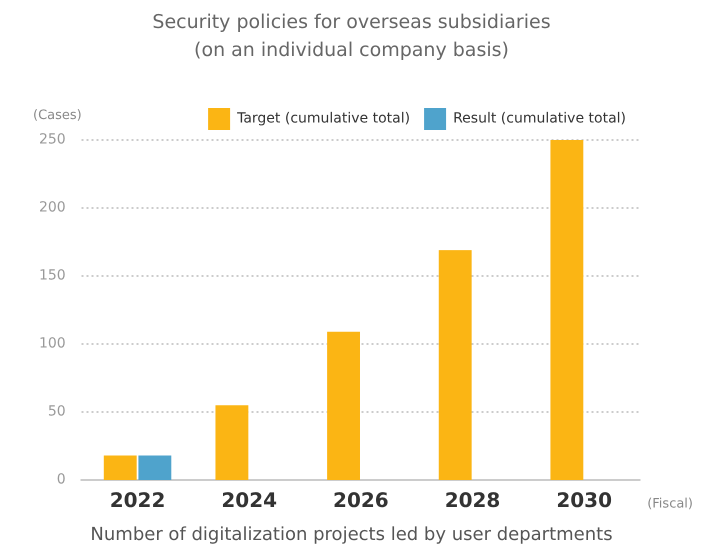 The width and height of the screenshot is (703, 550). I want to click on x-tick-label: 2022, so click(138, 500).